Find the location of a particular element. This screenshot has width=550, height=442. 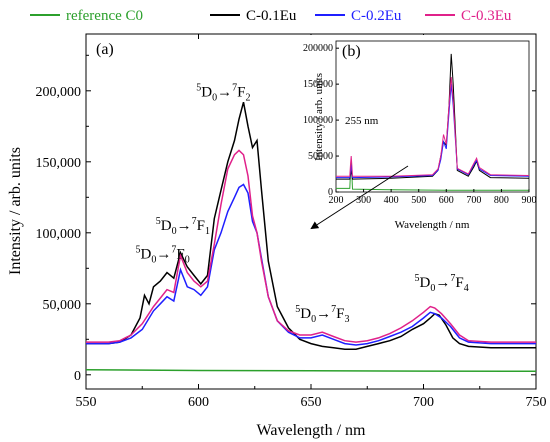

annotation-7F2: 5D0→7F2 is located at coordinates (223, 92).